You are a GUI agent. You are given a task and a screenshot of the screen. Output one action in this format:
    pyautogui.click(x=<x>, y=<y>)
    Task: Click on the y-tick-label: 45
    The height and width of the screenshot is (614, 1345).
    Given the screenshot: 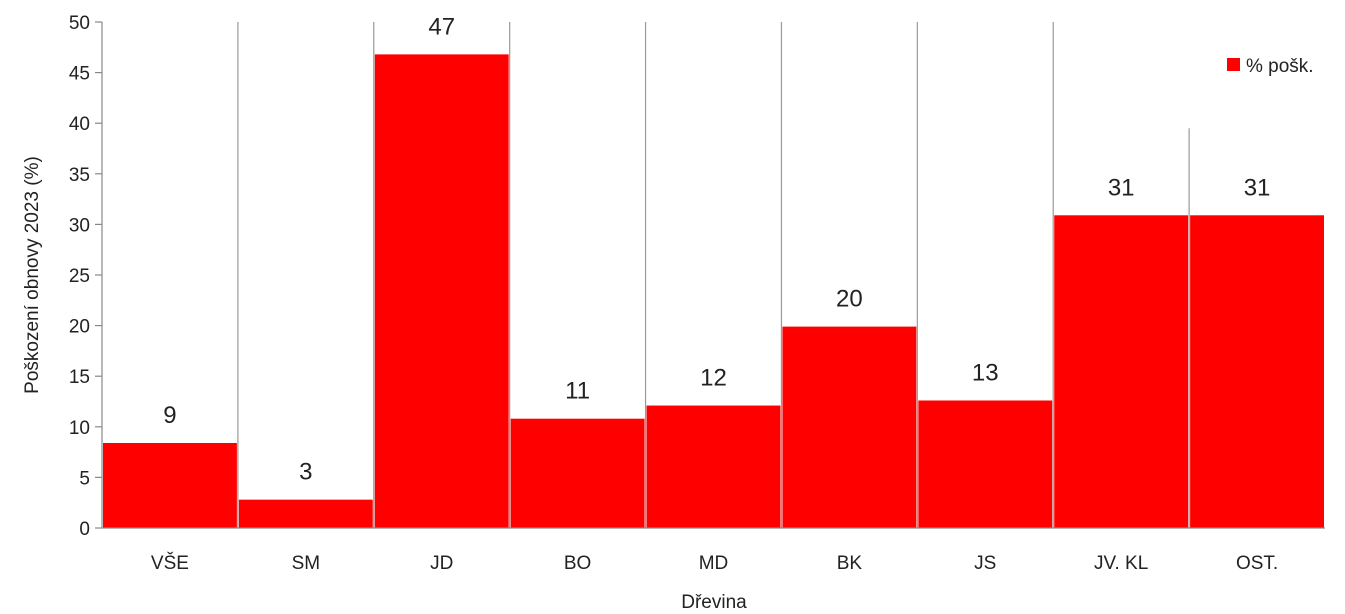 What is the action you would take?
    pyautogui.click(x=79, y=74)
    